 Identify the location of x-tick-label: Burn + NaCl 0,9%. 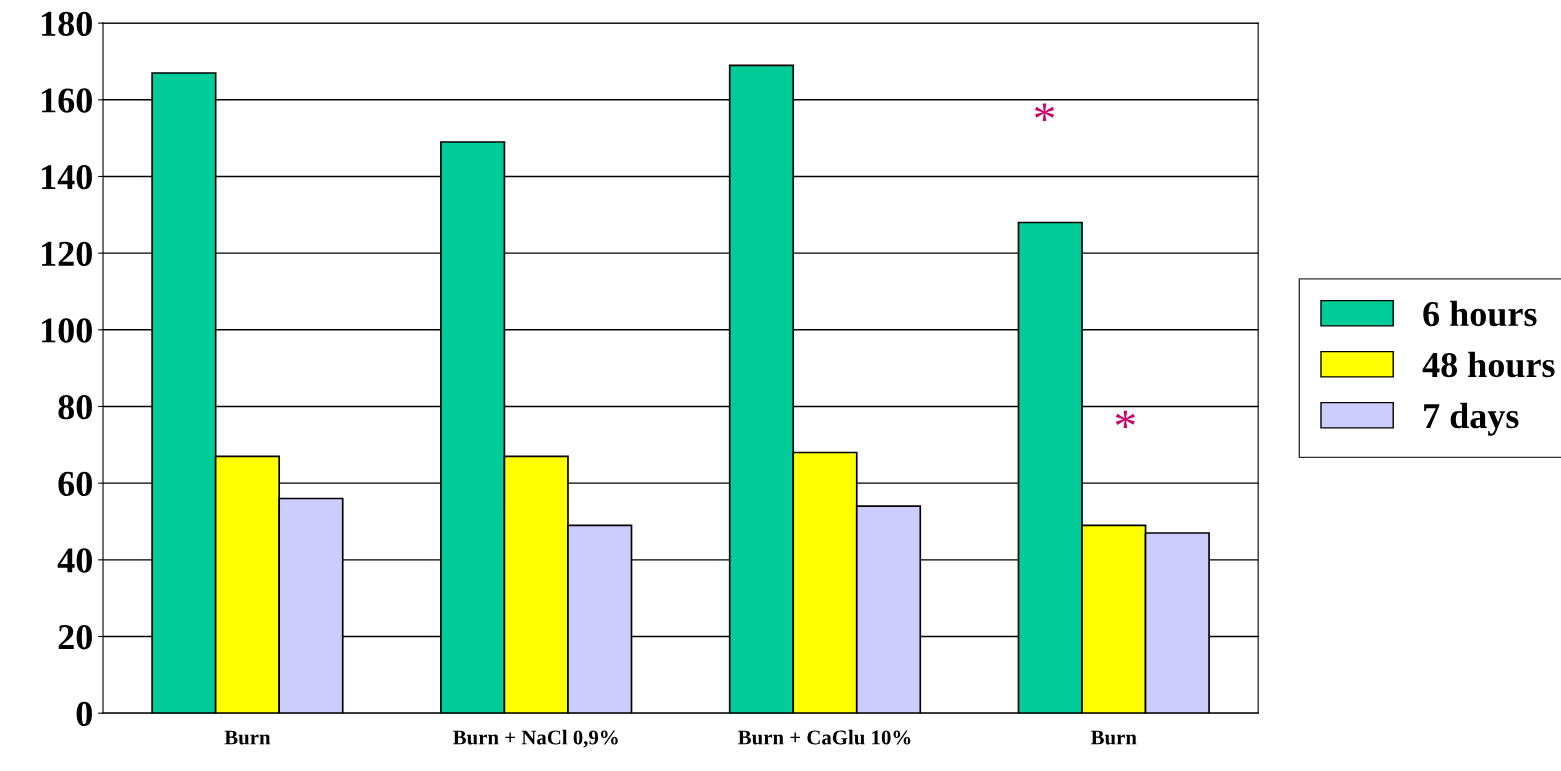
(535, 738).